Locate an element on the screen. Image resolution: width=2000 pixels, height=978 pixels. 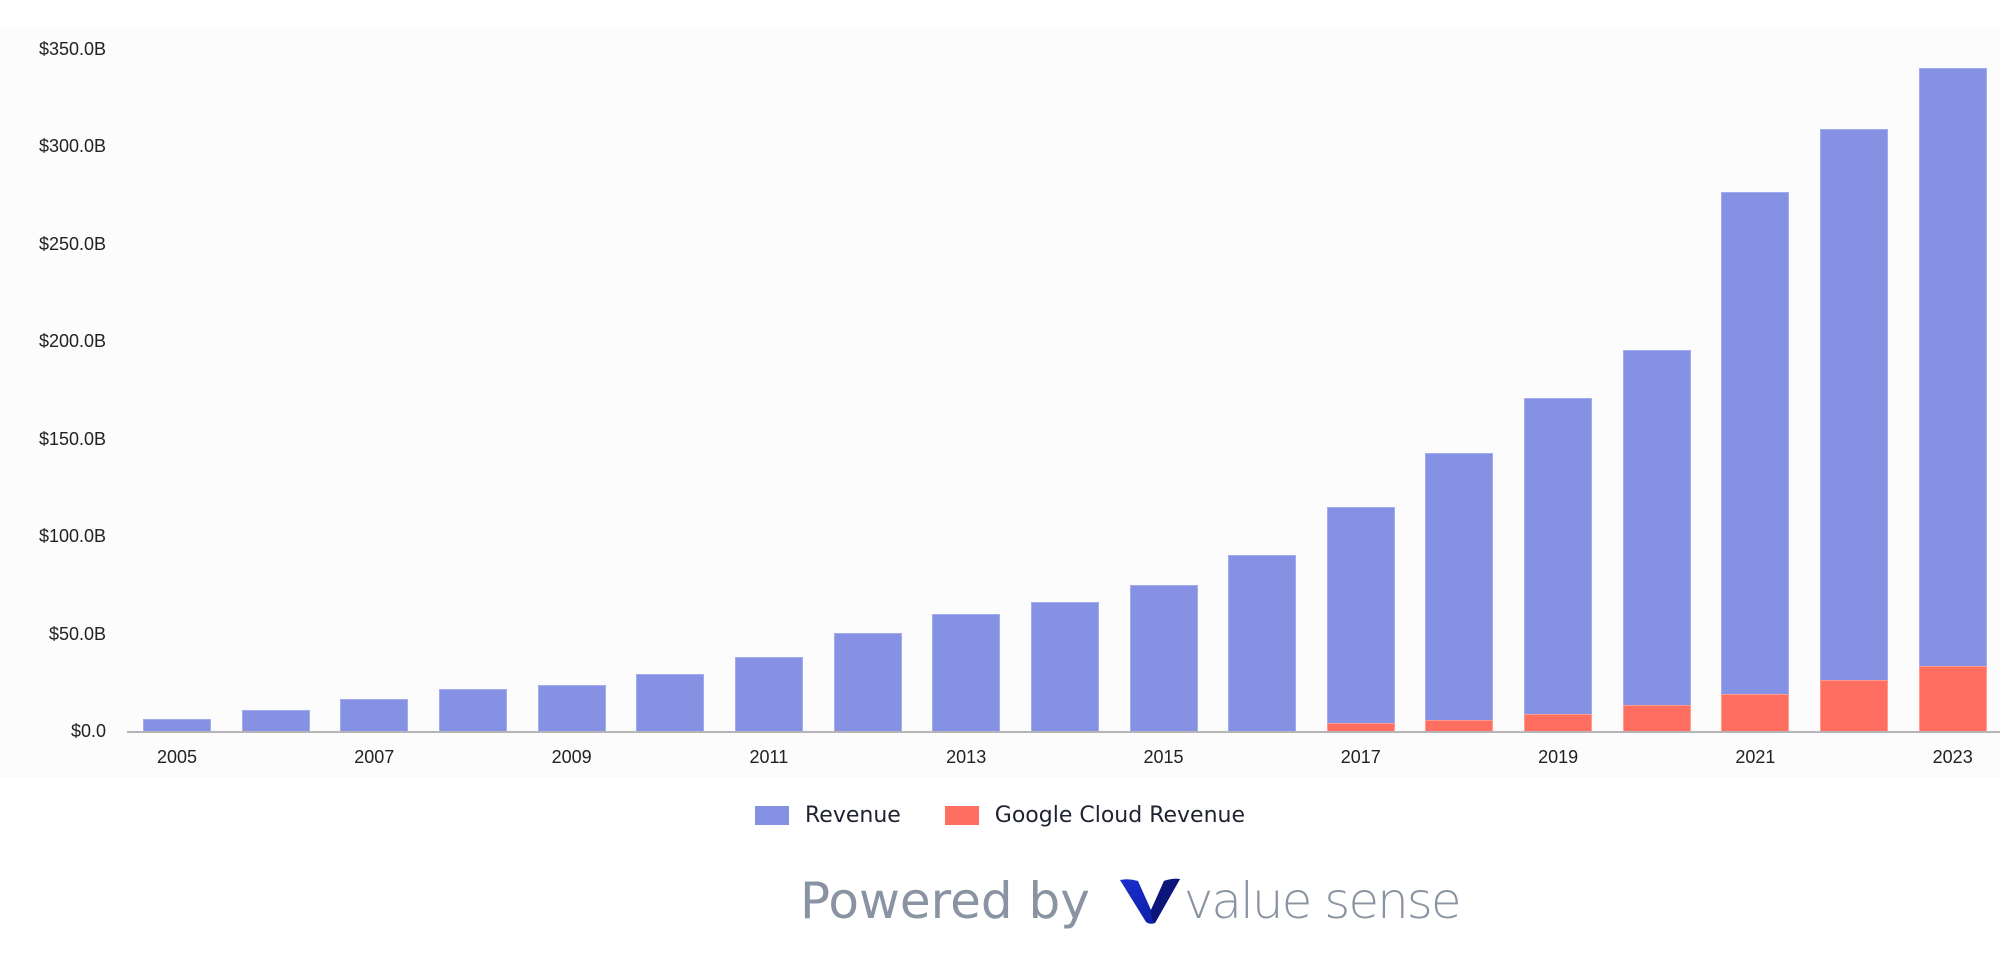
bar-2008 is located at coordinates (472, 709).